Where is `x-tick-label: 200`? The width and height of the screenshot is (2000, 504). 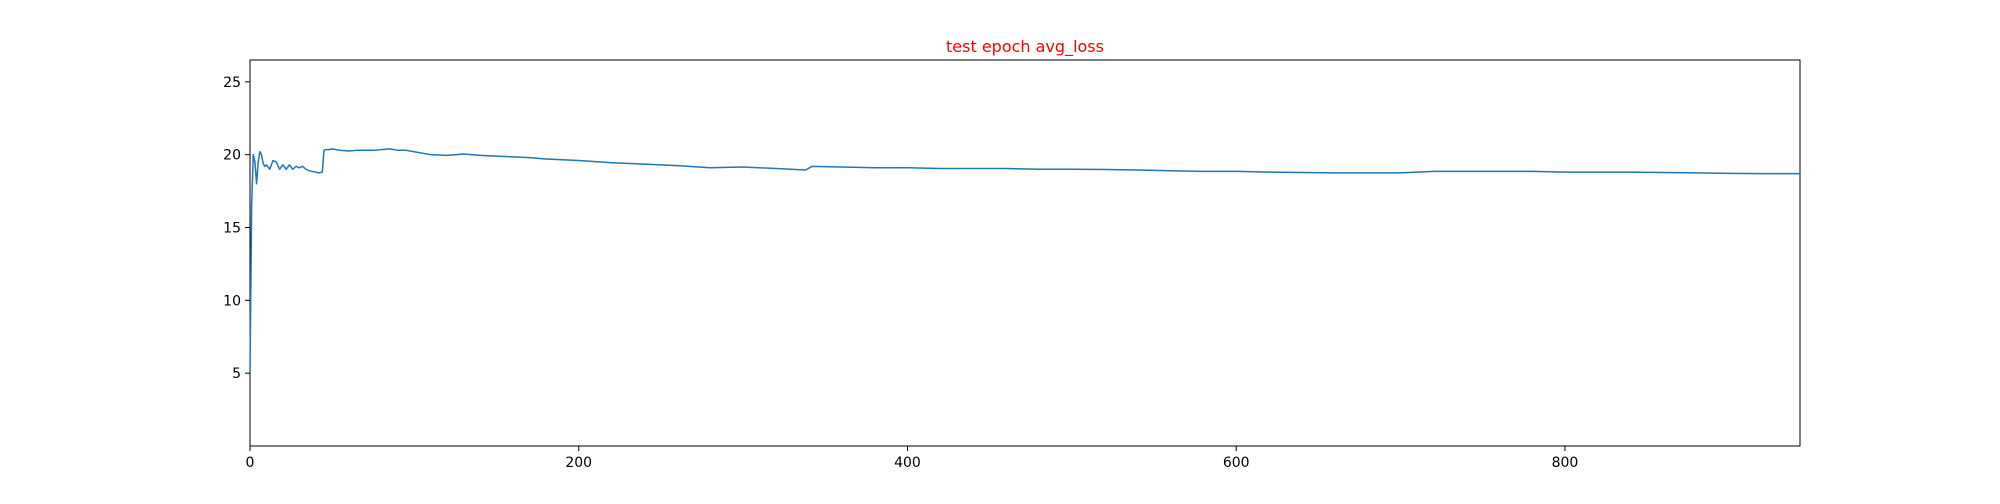
x-tick-label: 200 is located at coordinates (578, 463).